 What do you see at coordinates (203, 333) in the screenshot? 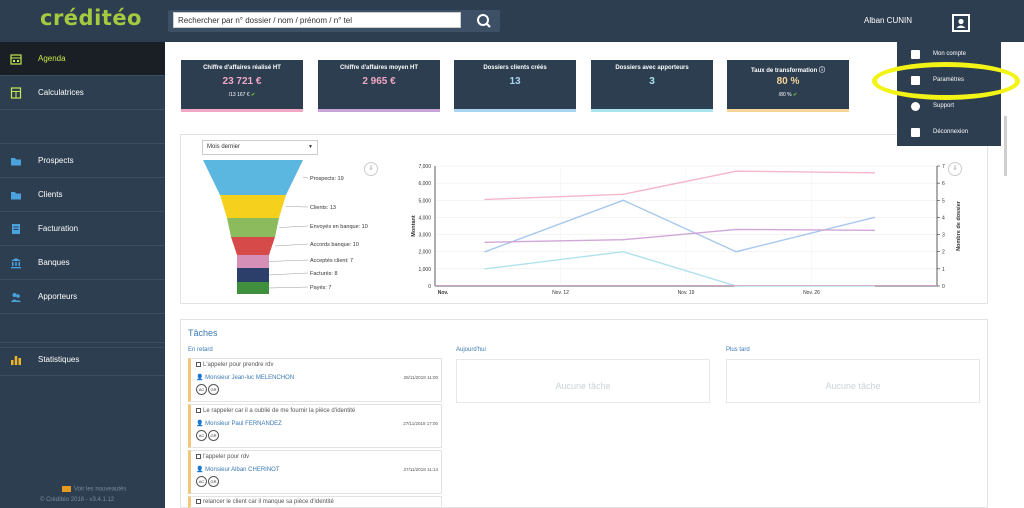
I see `tasks-title: Tâches` at bounding box center [203, 333].